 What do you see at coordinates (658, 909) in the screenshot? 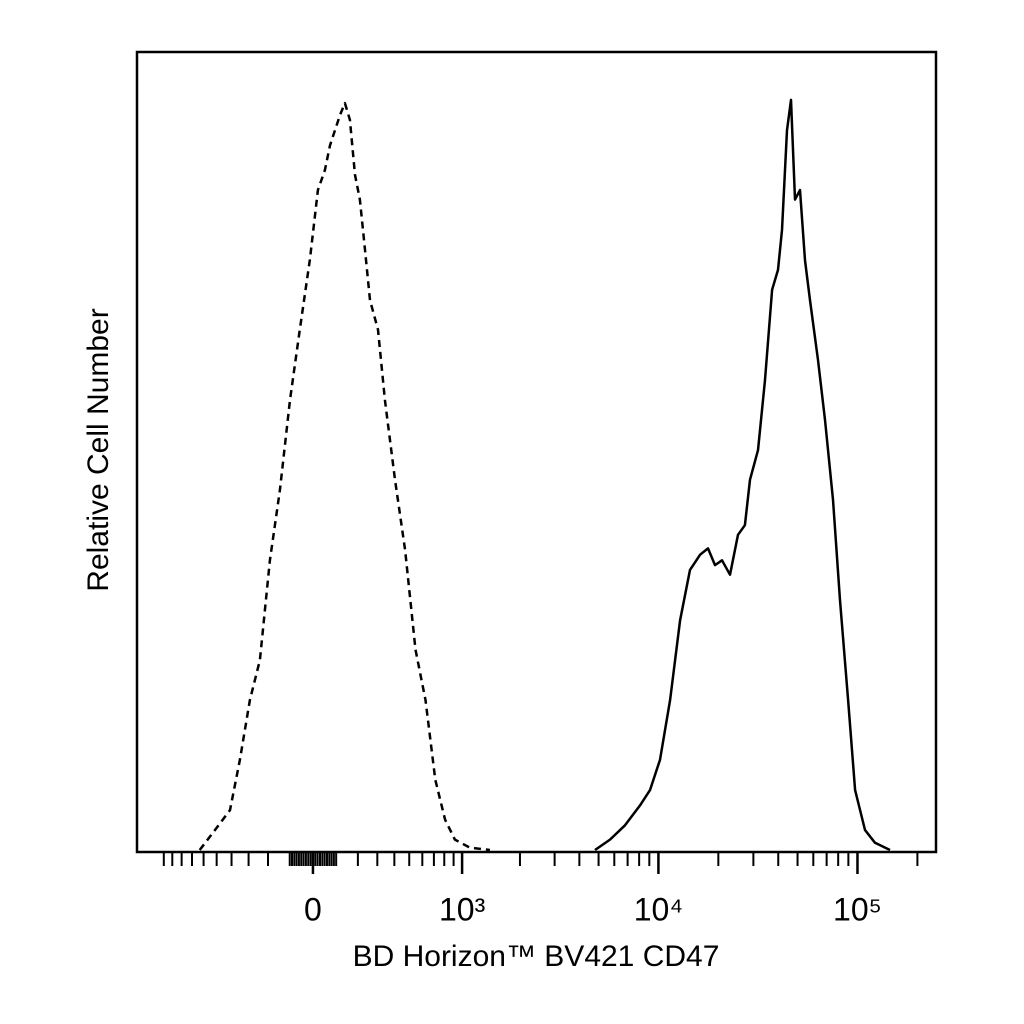
I see `x-tick-label: 10⁴` at bounding box center [658, 909].